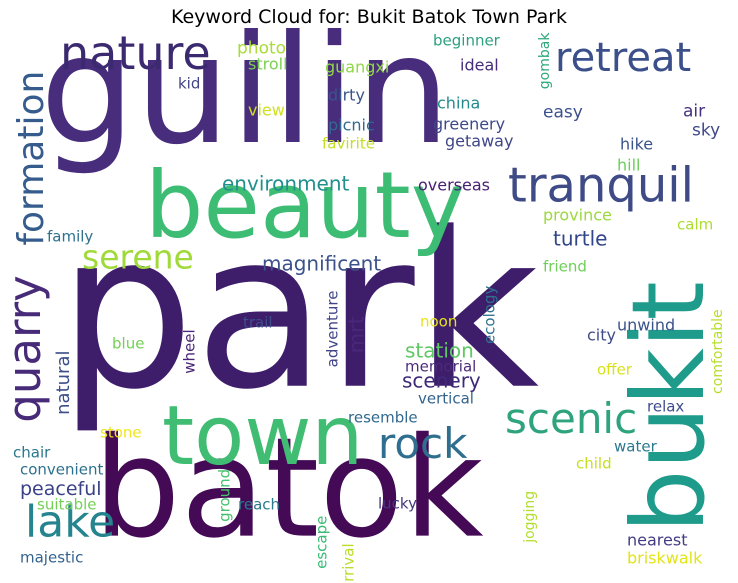 The width and height of the screenshot is (738, 583). What do you see at coordinates (636, 447) in the screenshot?
I see `word-water: water` at bounding box center [636, 447].